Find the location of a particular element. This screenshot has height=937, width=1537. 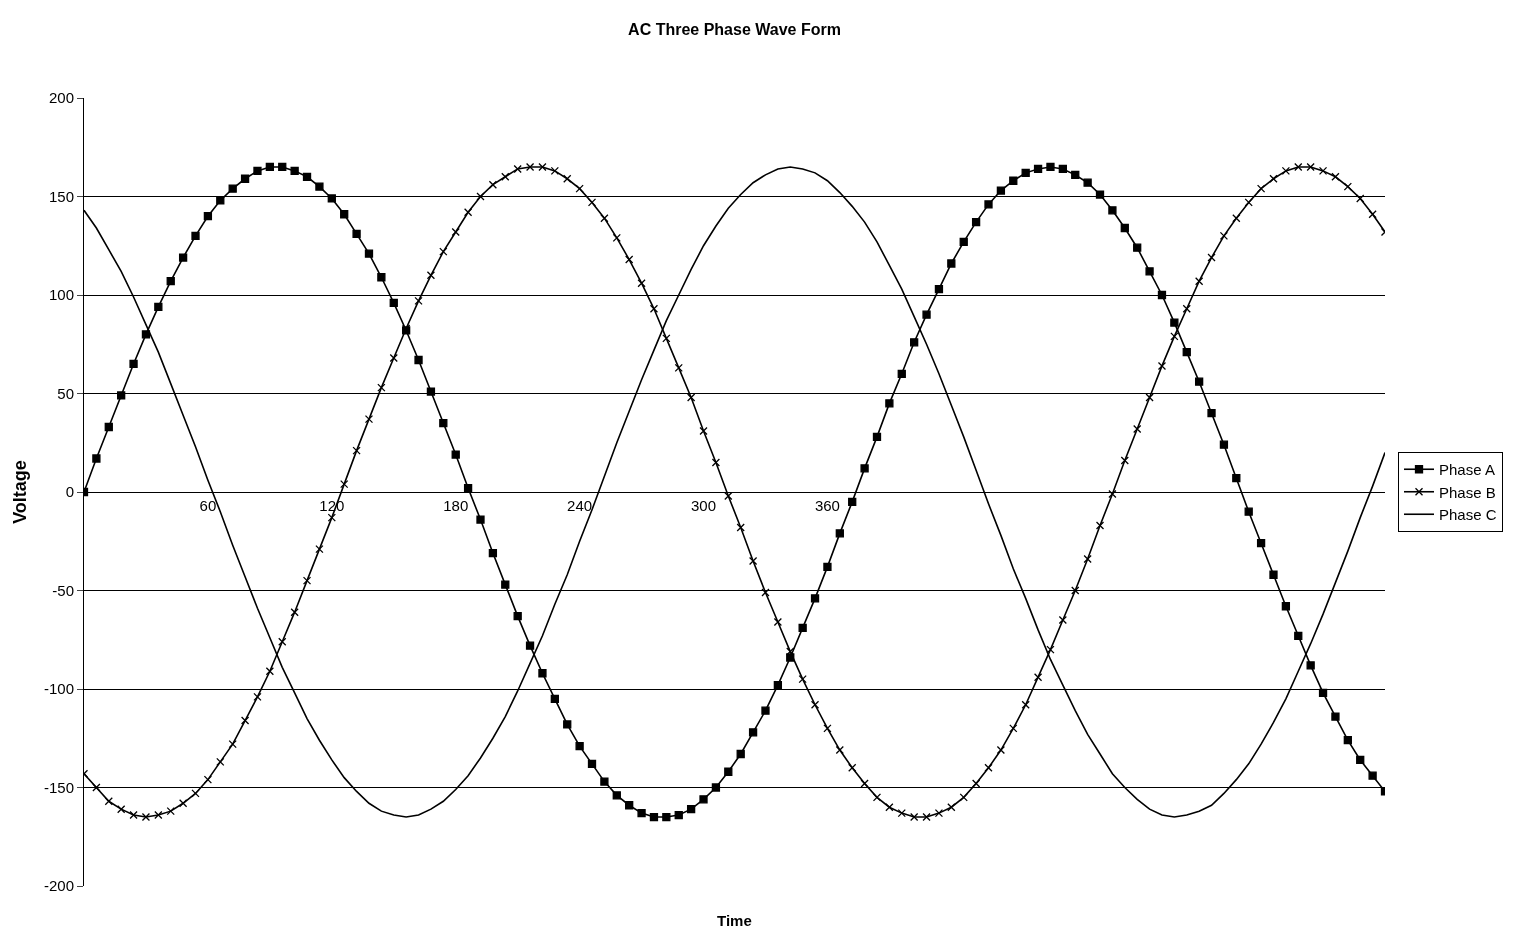

y-tick-label: 150 is located at coordinates (61, 196).